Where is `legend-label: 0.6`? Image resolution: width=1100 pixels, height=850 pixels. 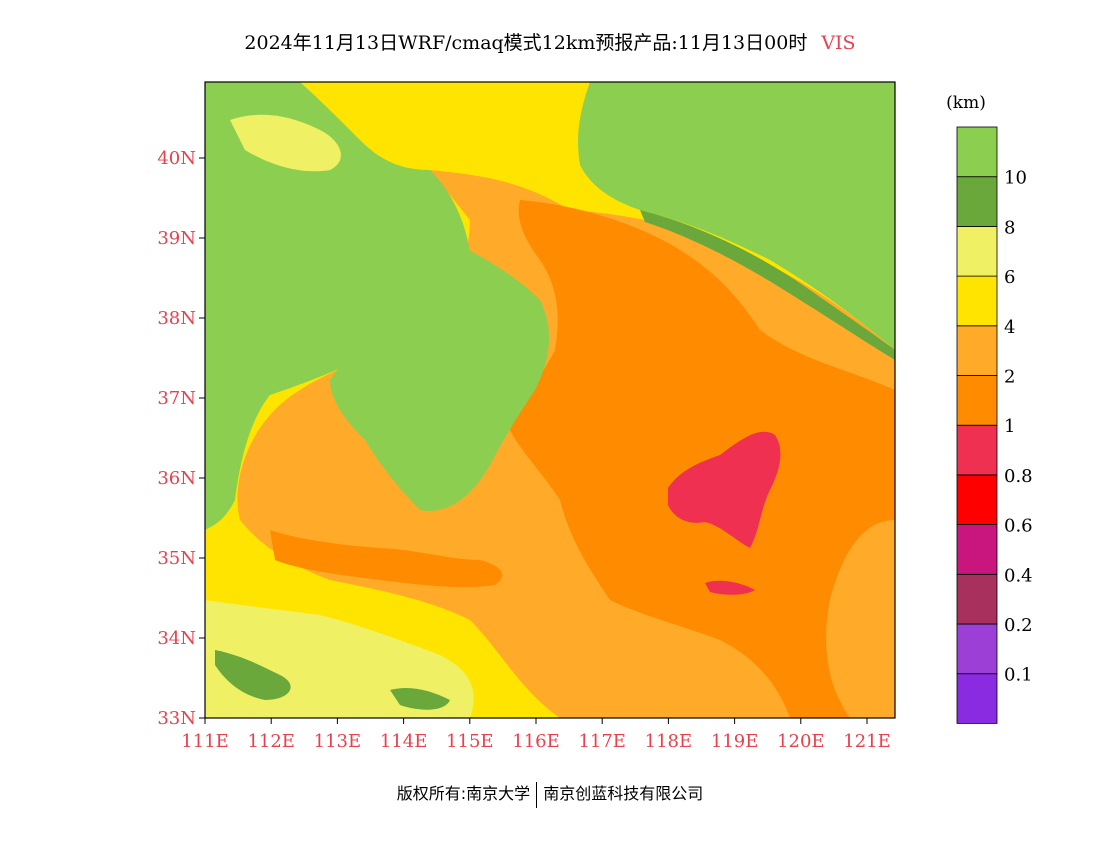 legend-label: 0.6 is located at coordinates (1018, 526).